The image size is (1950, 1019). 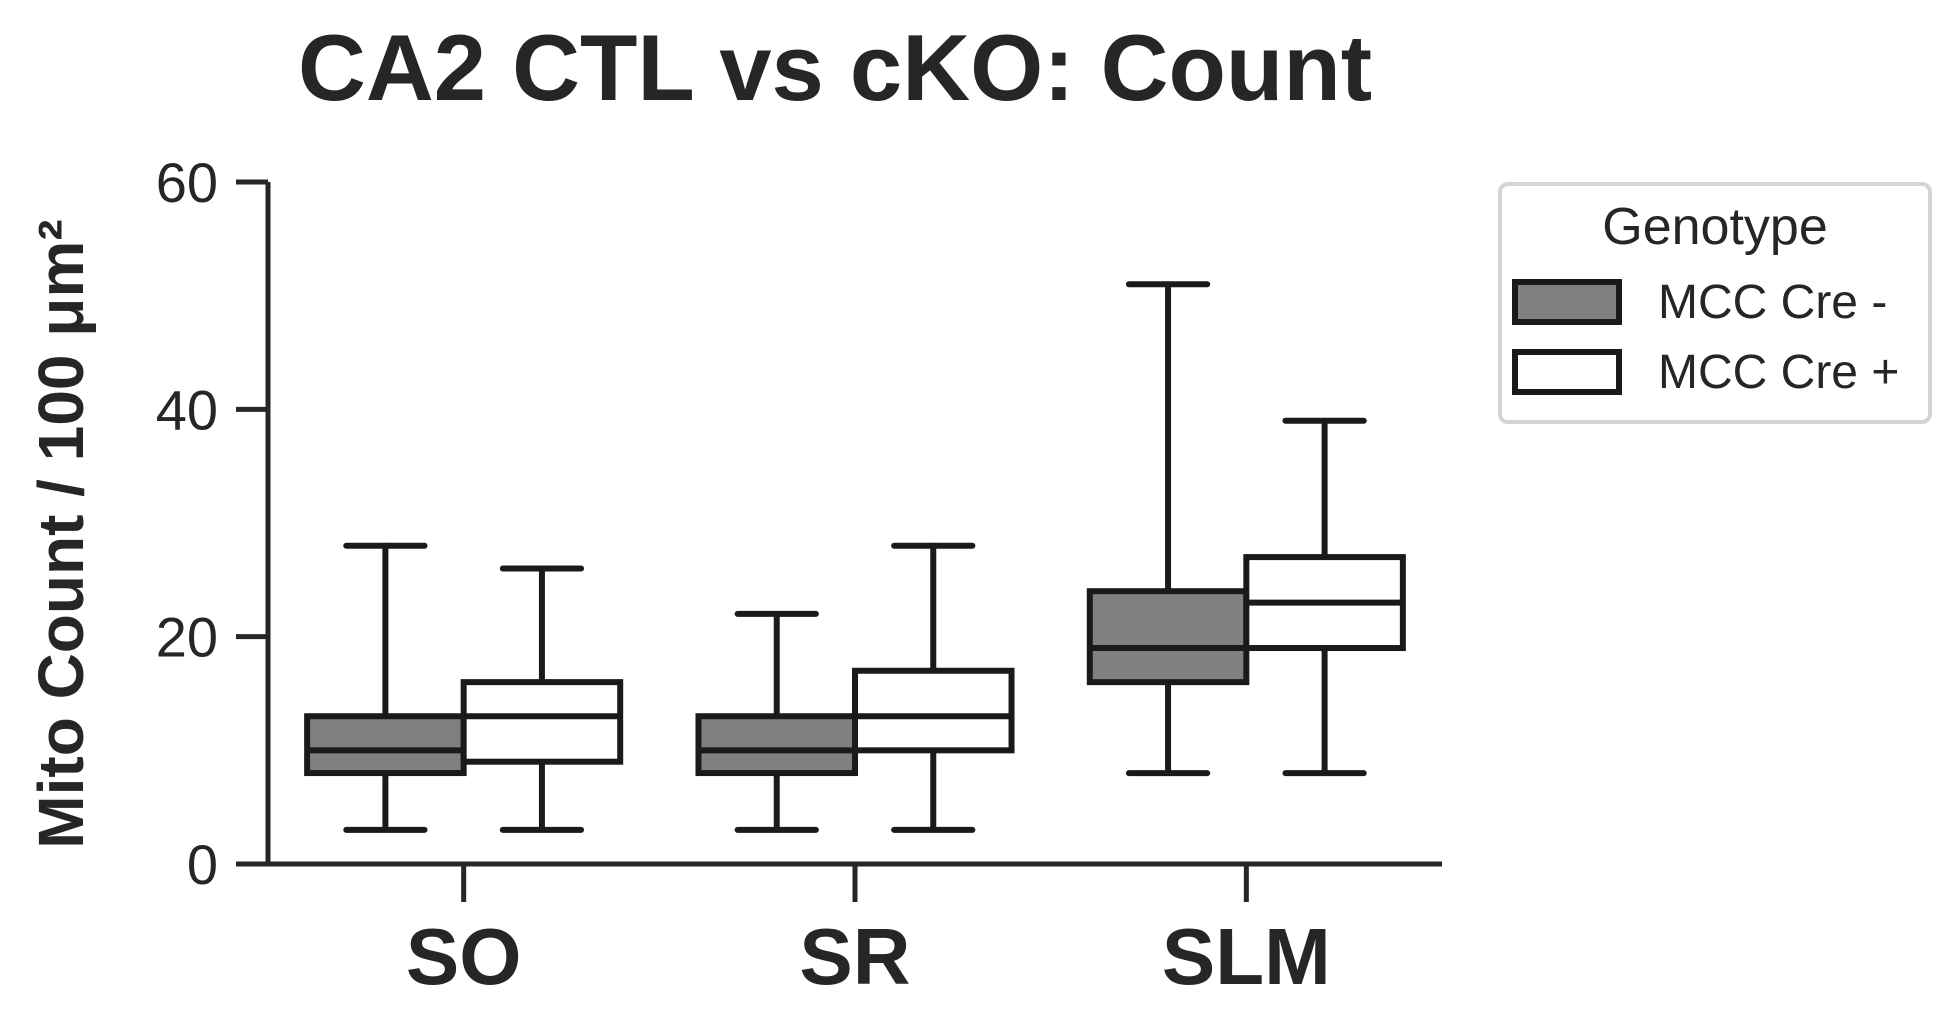 I want to click on x-tick-label: SO, so click(x=464, y=956).